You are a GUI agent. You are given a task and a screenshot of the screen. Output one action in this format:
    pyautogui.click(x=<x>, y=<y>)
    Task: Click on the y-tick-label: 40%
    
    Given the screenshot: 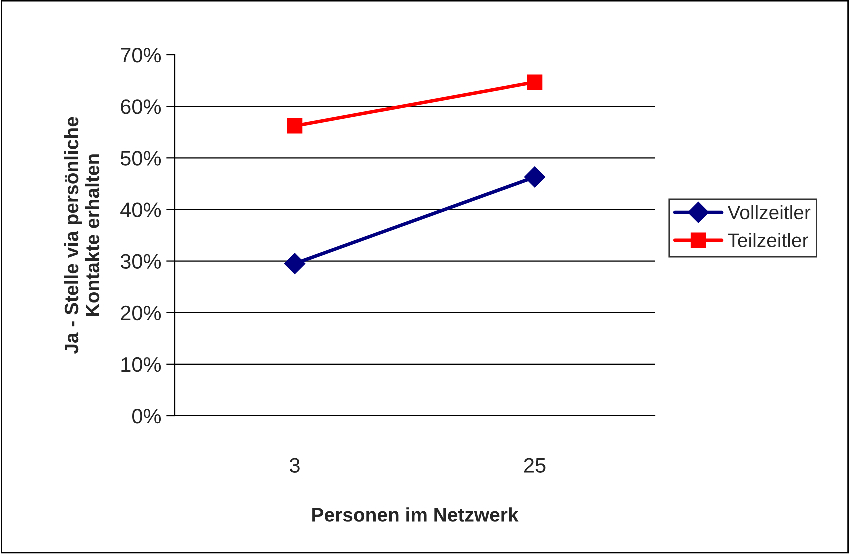 What is the action you would take?
    pyautogui.click(x=141, y=210)
    